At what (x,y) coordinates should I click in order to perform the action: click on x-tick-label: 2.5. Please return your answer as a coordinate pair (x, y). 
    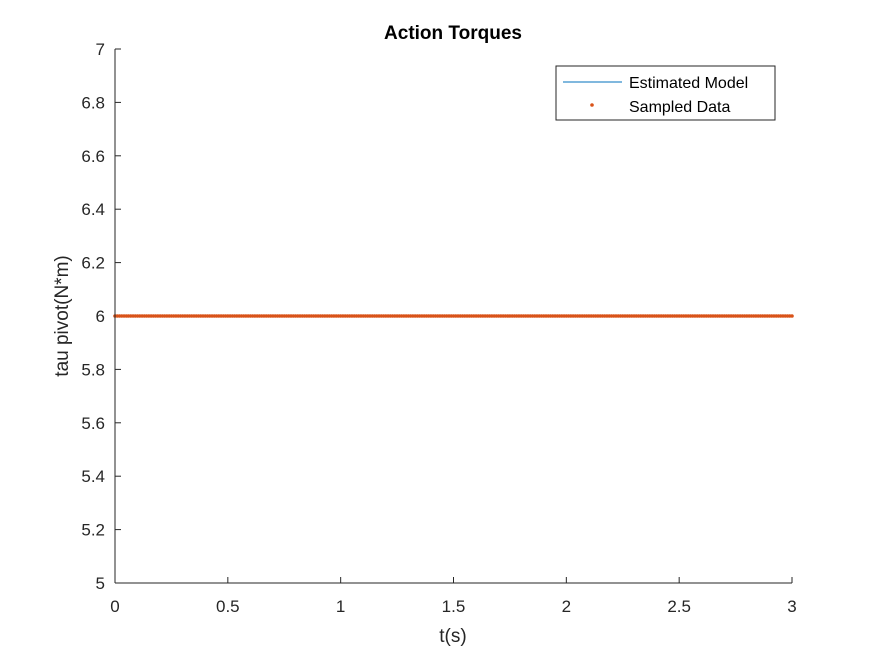
    Looking at the image, I should click on (679, 606).